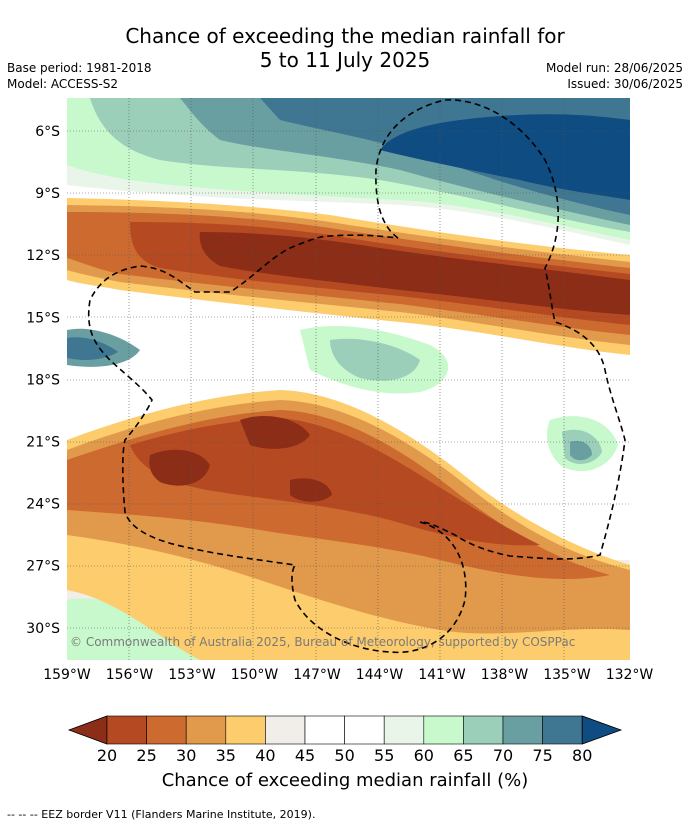 The width and height of the screenshot is (690, 827). I want to click on colorbar-tick-label: 35, so click(226, 755).